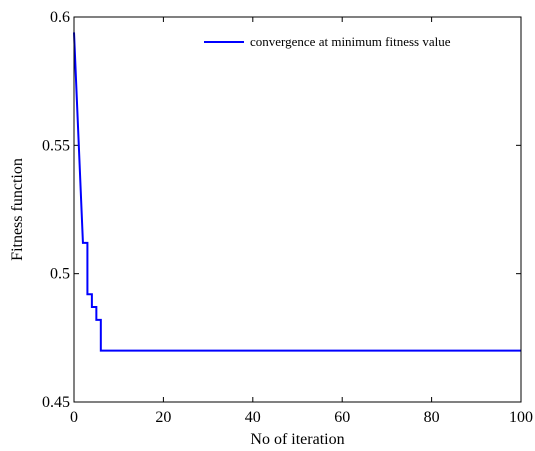 This screenshot has width=535, height=451. Describe the element at coordinates (74, 417) in the screenshot. I see `x-tick-label: 0` at that location.